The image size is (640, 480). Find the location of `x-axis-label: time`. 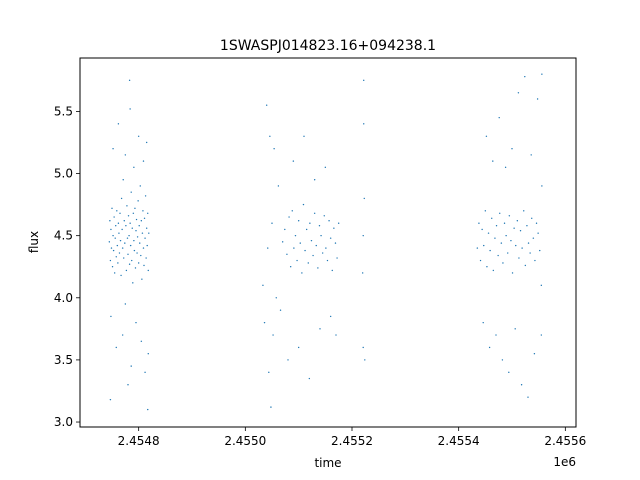

x-axis-label: time is located at coordinates (327, 463).